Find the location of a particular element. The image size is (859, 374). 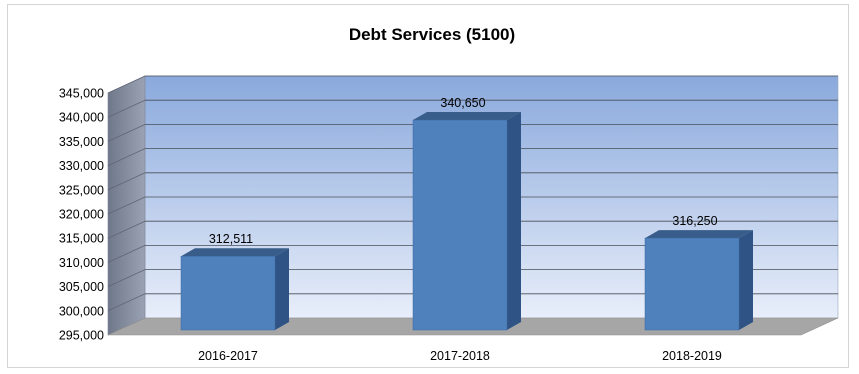

x-tick-label: 2018-2019 is located at coordinates (692, 356).